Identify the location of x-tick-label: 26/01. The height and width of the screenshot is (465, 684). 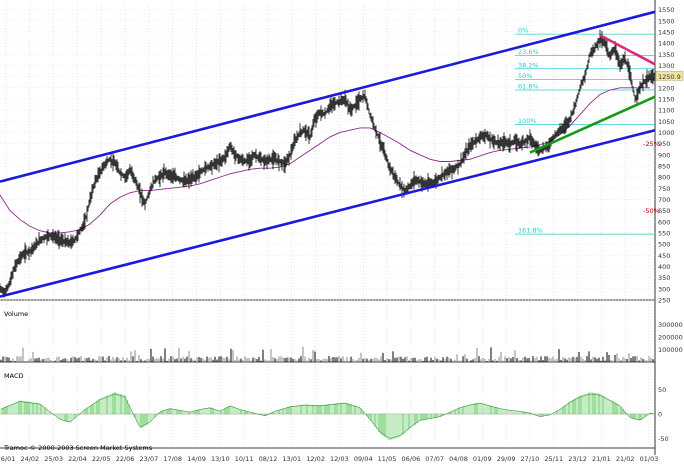
(7, 459).